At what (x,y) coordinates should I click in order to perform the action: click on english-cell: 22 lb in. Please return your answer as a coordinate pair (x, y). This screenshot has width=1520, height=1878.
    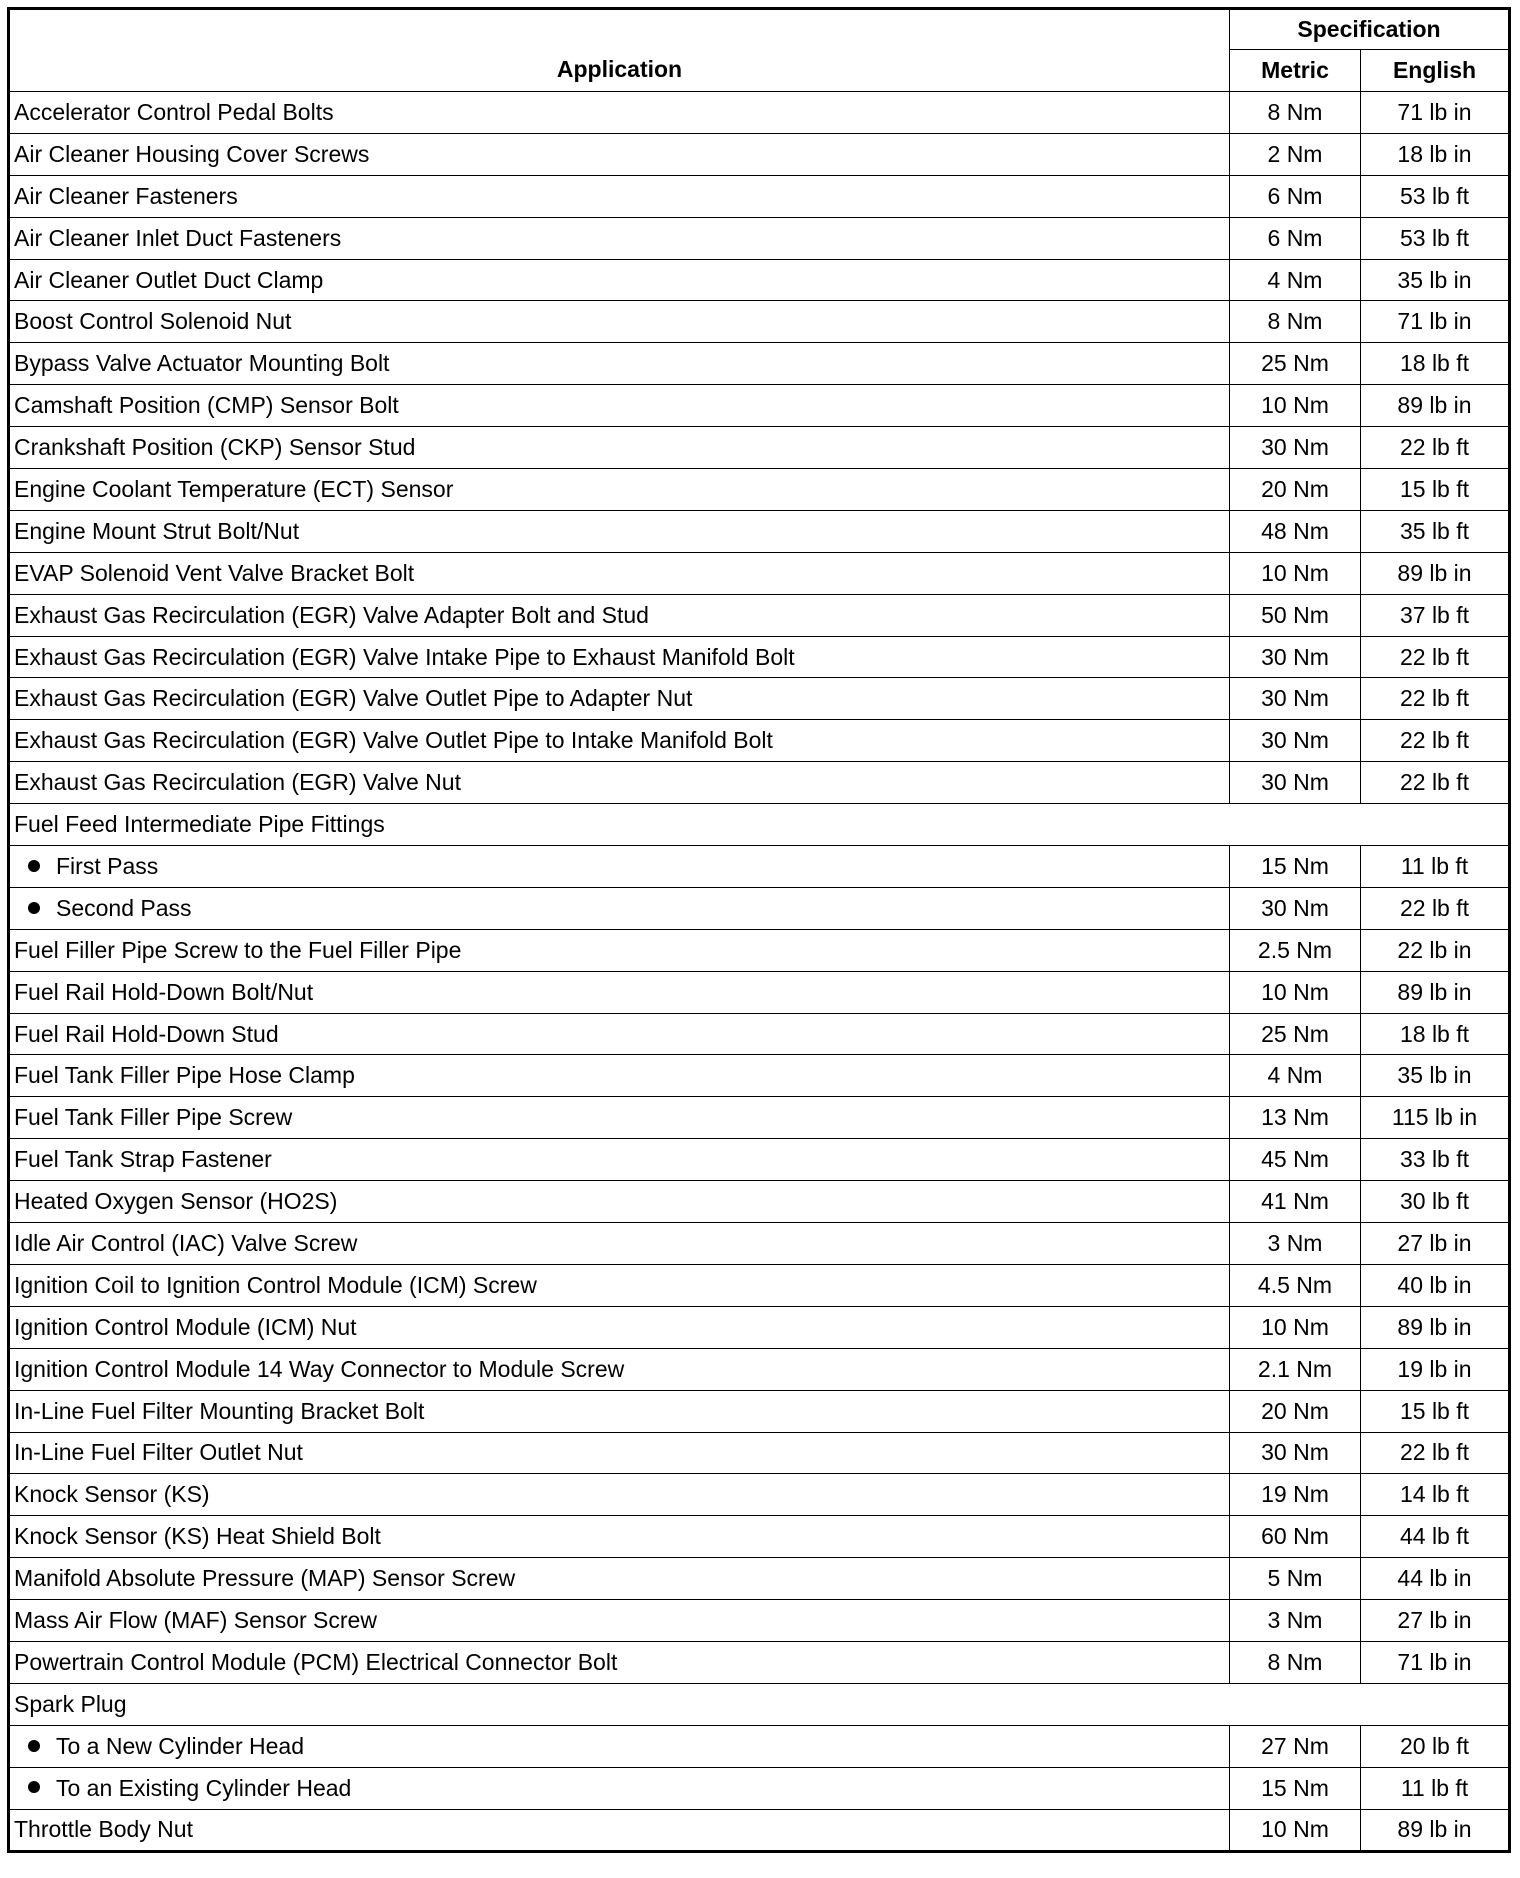
    Looking at the image, I should click on (1435, 950).